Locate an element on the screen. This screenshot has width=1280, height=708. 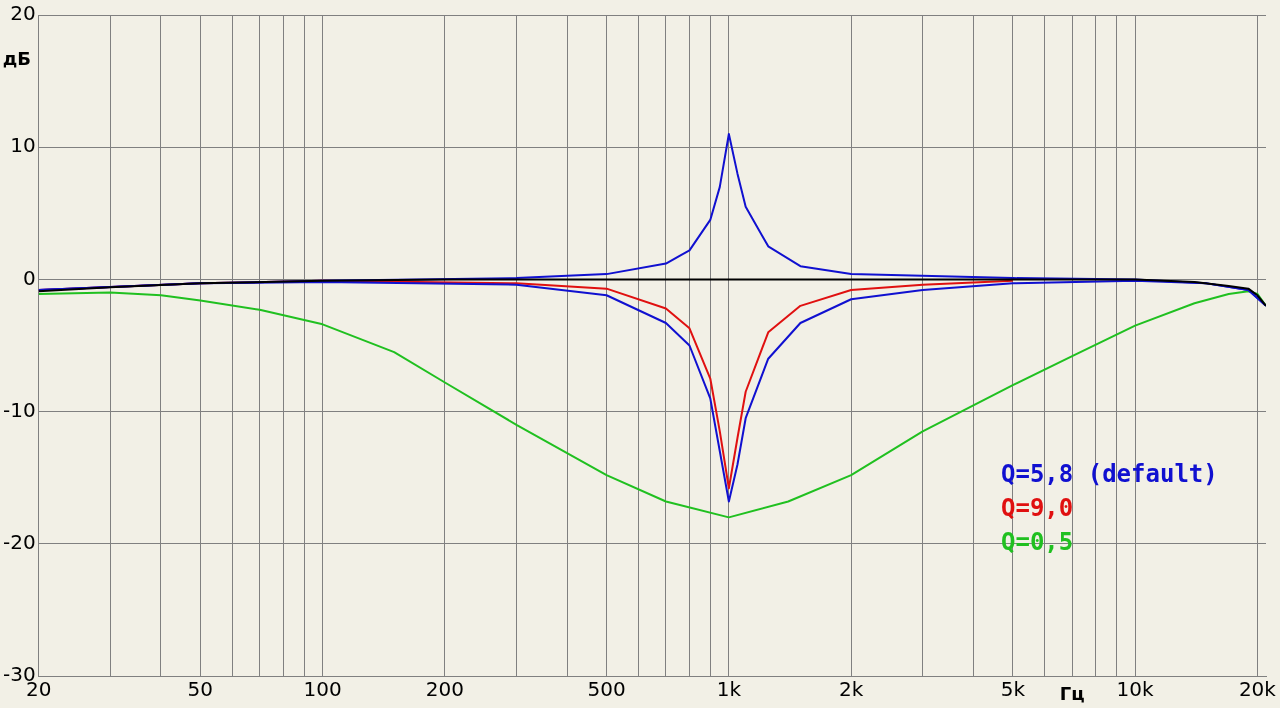
x-tick-label: 20k is located at coordinates (1257, 689).